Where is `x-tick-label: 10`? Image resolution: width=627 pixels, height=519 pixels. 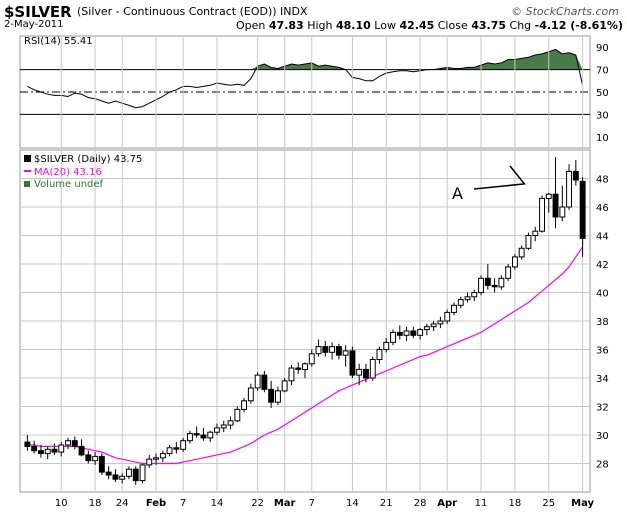
x-tick-label: 10 is located at coordinates (61, 503).